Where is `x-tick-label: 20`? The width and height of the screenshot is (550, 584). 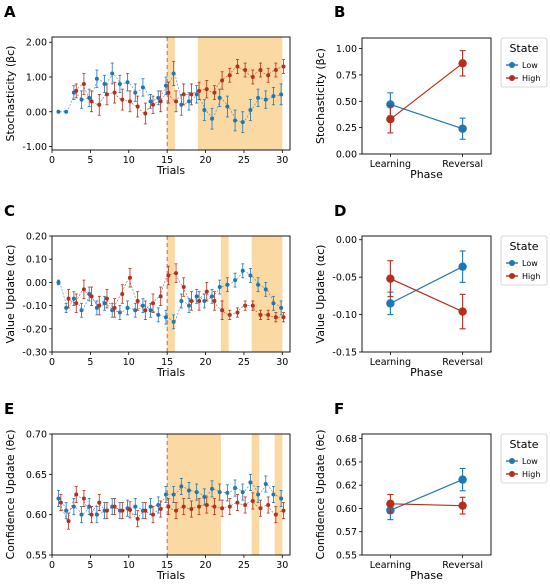
x-tick-label: 20 is located at coordinates (206, 362).